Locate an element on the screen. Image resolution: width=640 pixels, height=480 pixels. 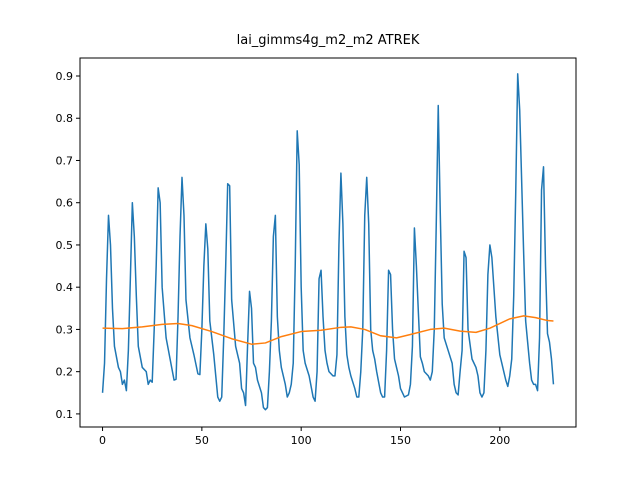
y-tick-label: 0.6 is located at coordinates (65, 203).